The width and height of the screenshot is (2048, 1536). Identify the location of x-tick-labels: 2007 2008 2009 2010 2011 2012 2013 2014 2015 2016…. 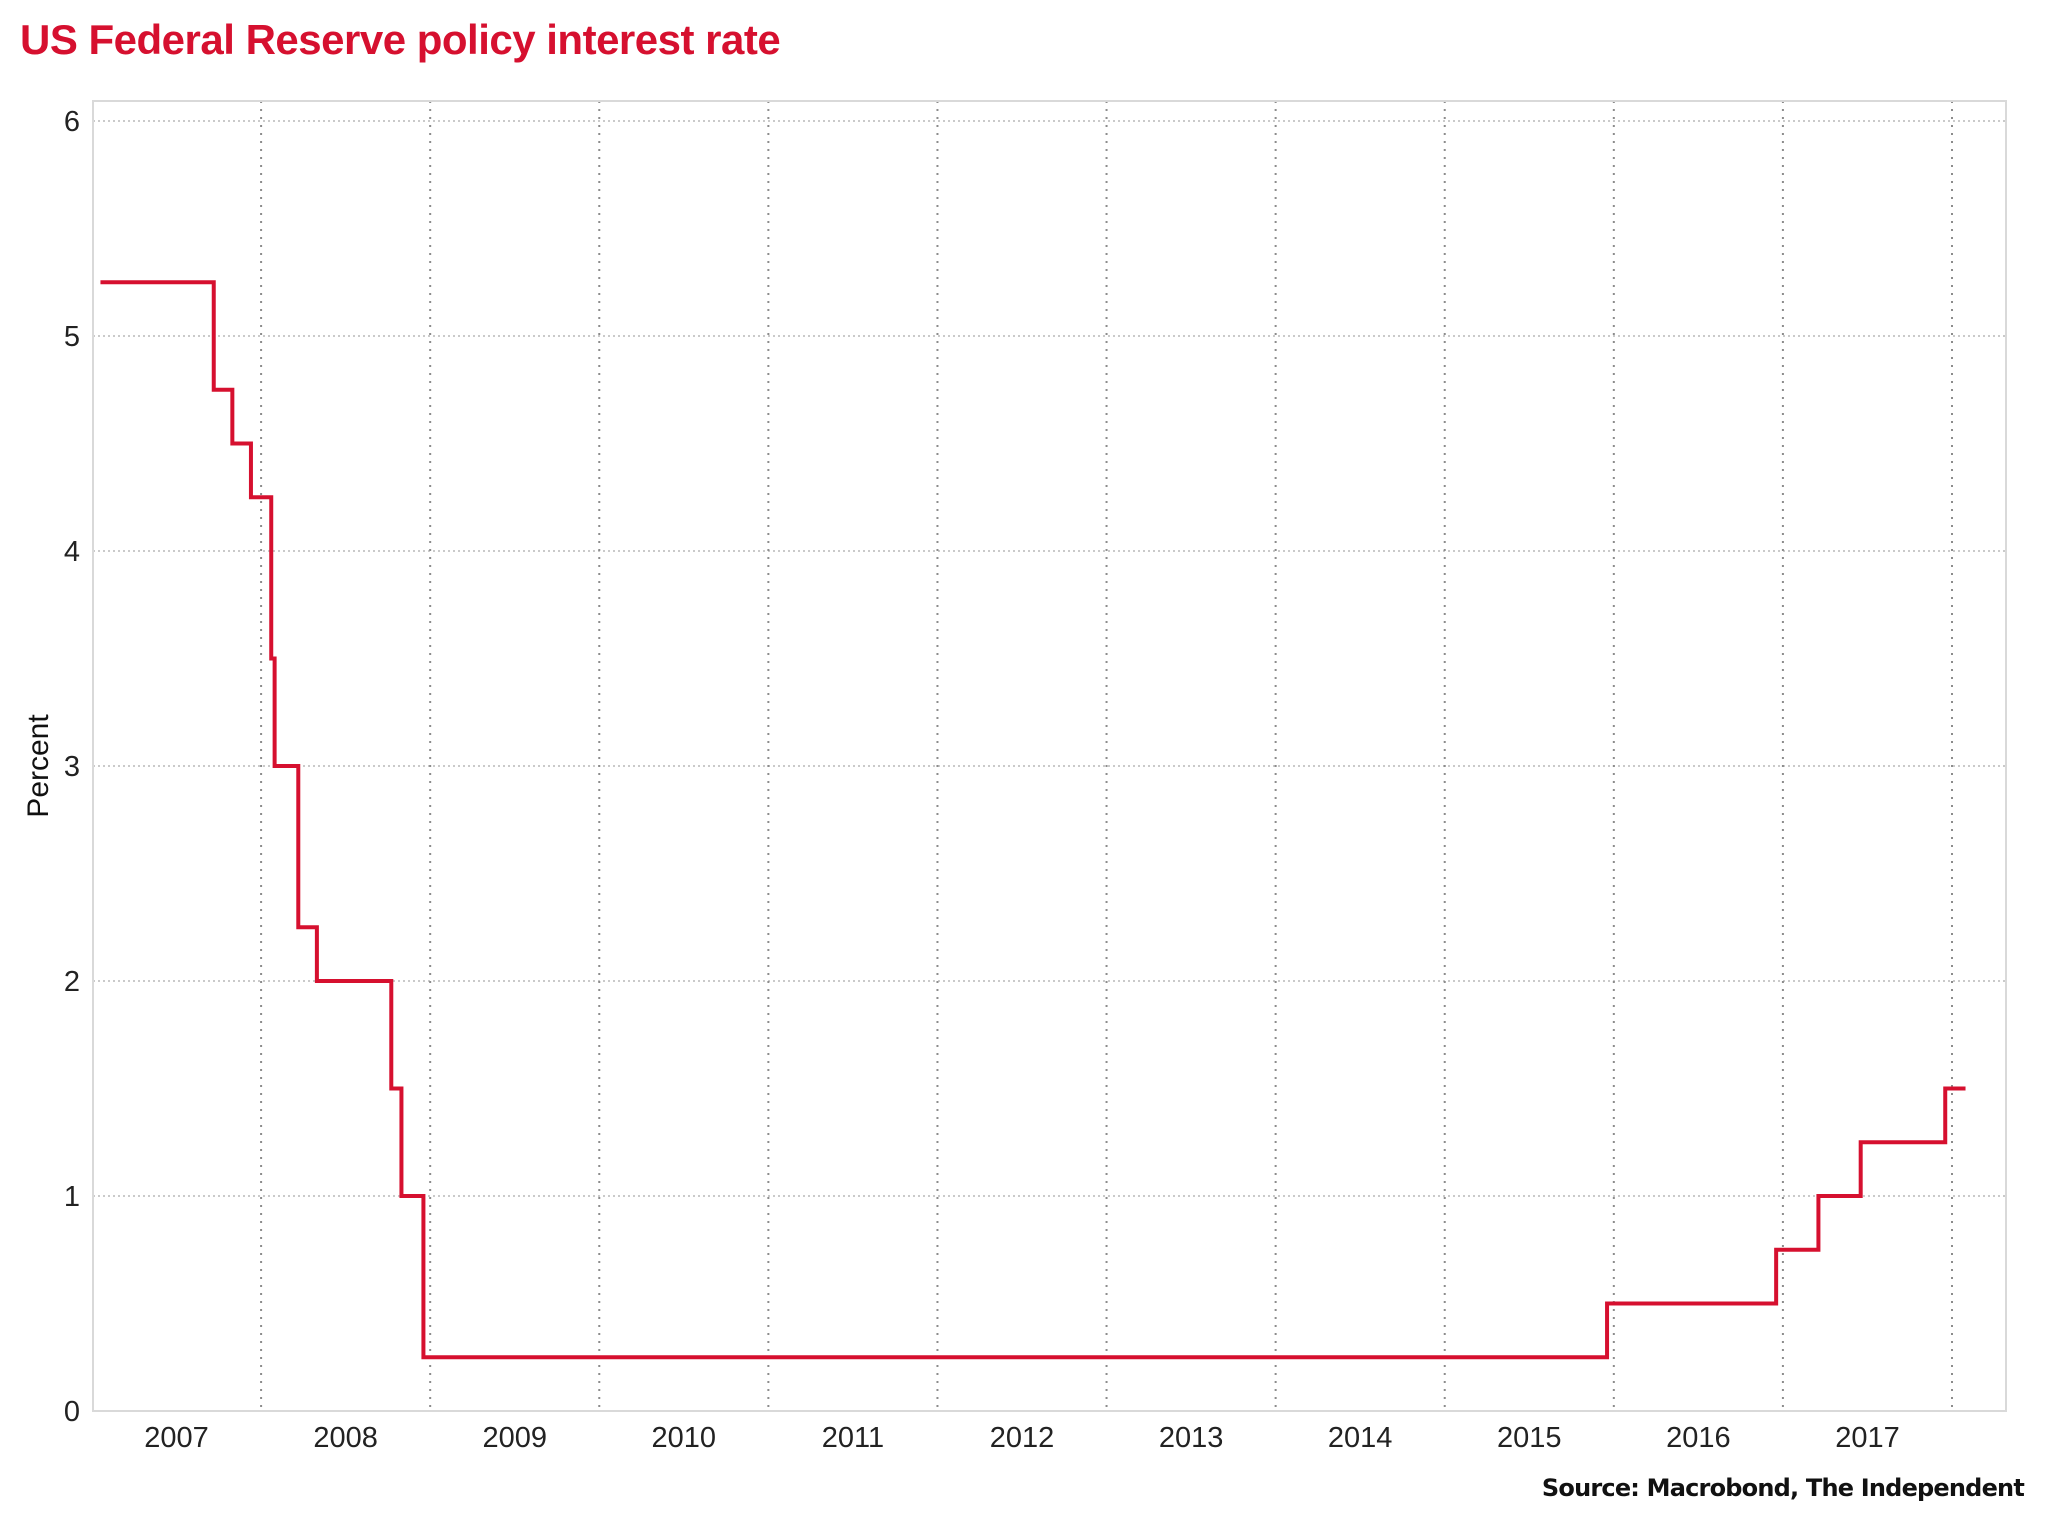
(1021, 1438).